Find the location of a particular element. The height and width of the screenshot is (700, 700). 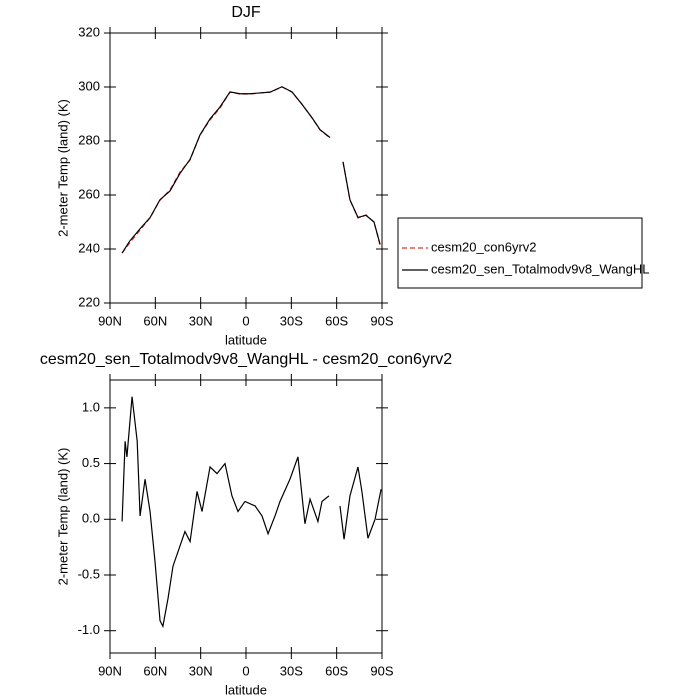

y-tick-label: 220 is located at coordinates (89, 301).